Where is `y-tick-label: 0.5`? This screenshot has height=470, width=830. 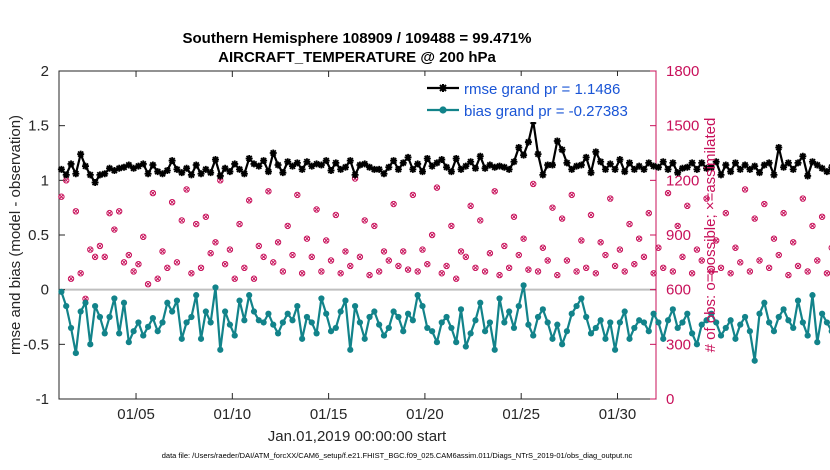 y-tick-label: 0.5 is located at coordinates (38, 235).